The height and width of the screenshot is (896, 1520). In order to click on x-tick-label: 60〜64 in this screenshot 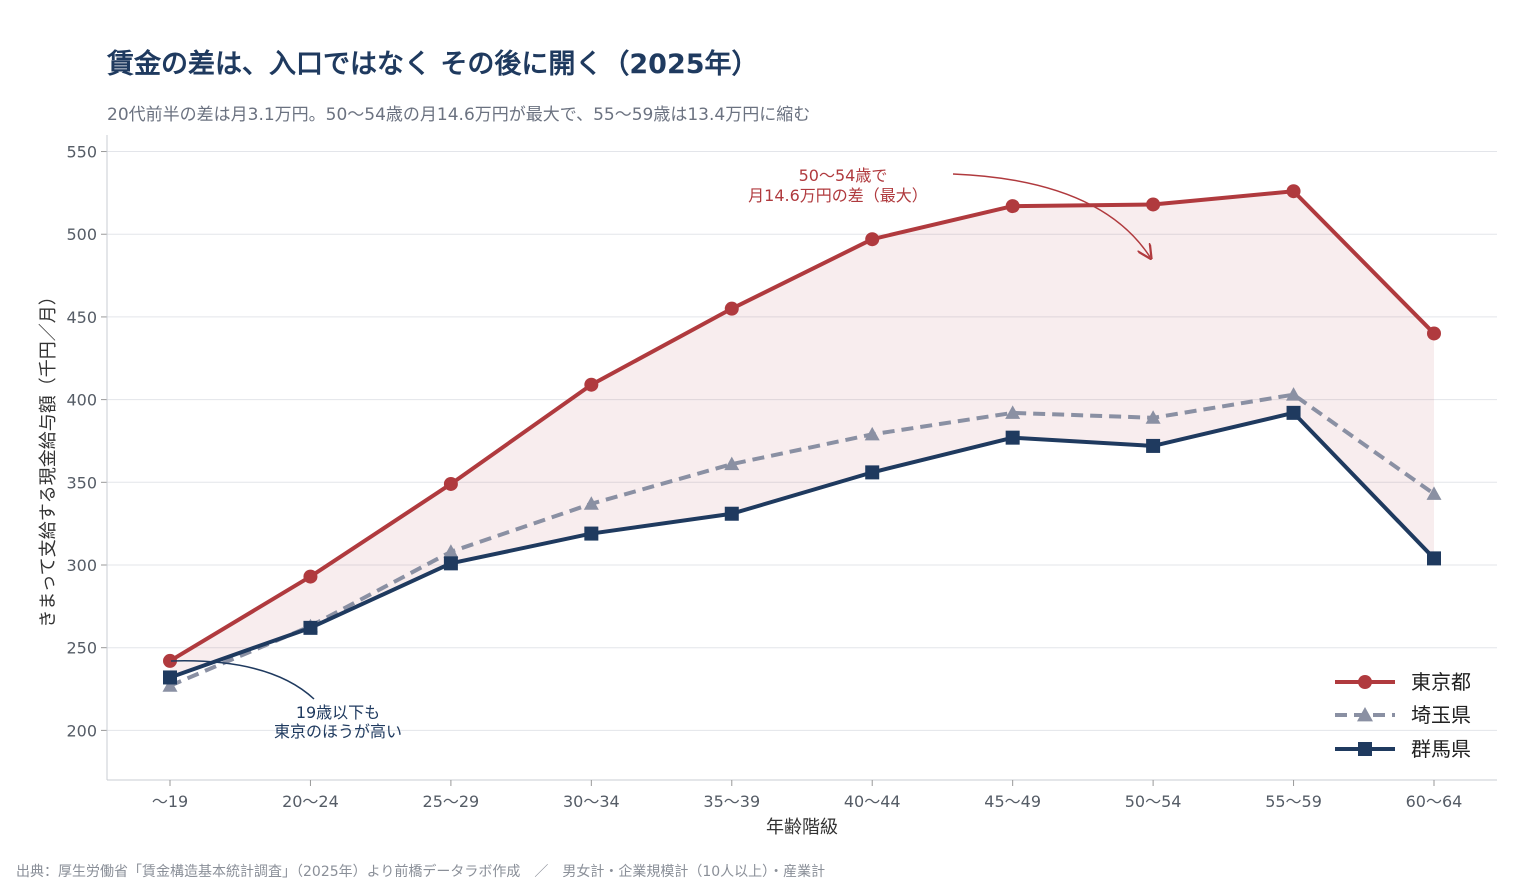, I will do `click(1434, 801)`.